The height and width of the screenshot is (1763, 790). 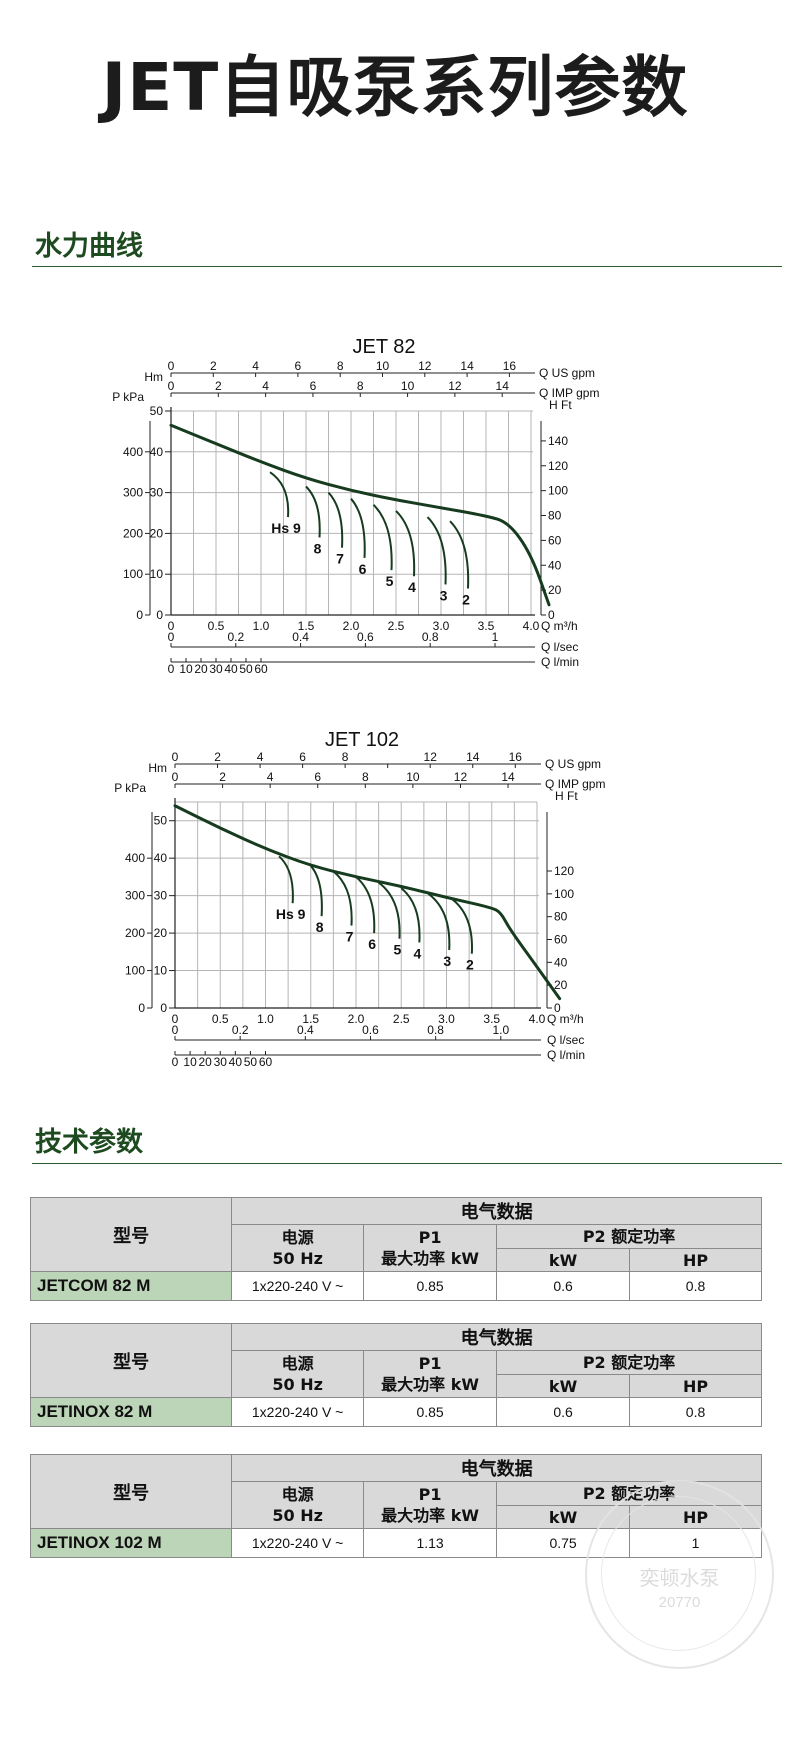 What do you see at coordinates (558, 466) in the screenshot?
I see `ft-tick-label: 120` at bounding box center [558, 466].